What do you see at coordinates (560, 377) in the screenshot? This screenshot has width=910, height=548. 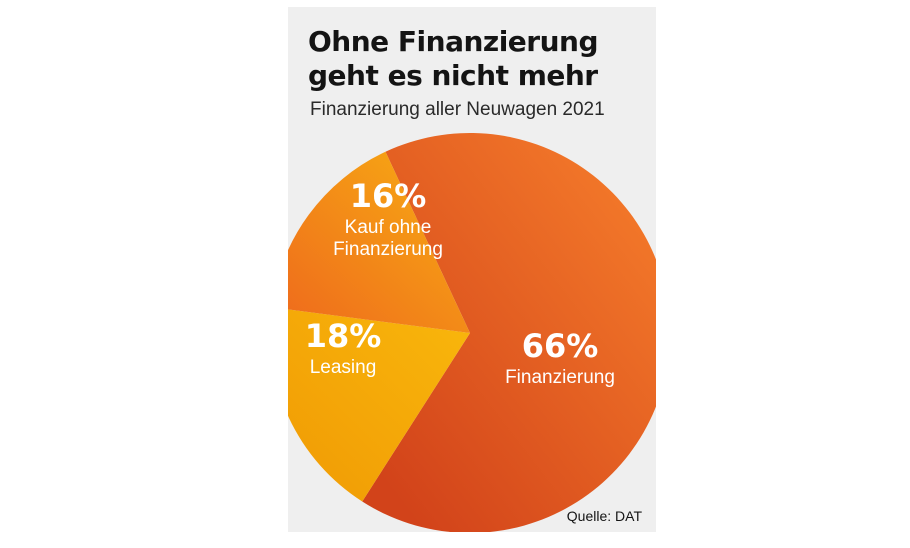 I see `slice-category-label-0: Finanzierung` at bounding box center [560, 377].